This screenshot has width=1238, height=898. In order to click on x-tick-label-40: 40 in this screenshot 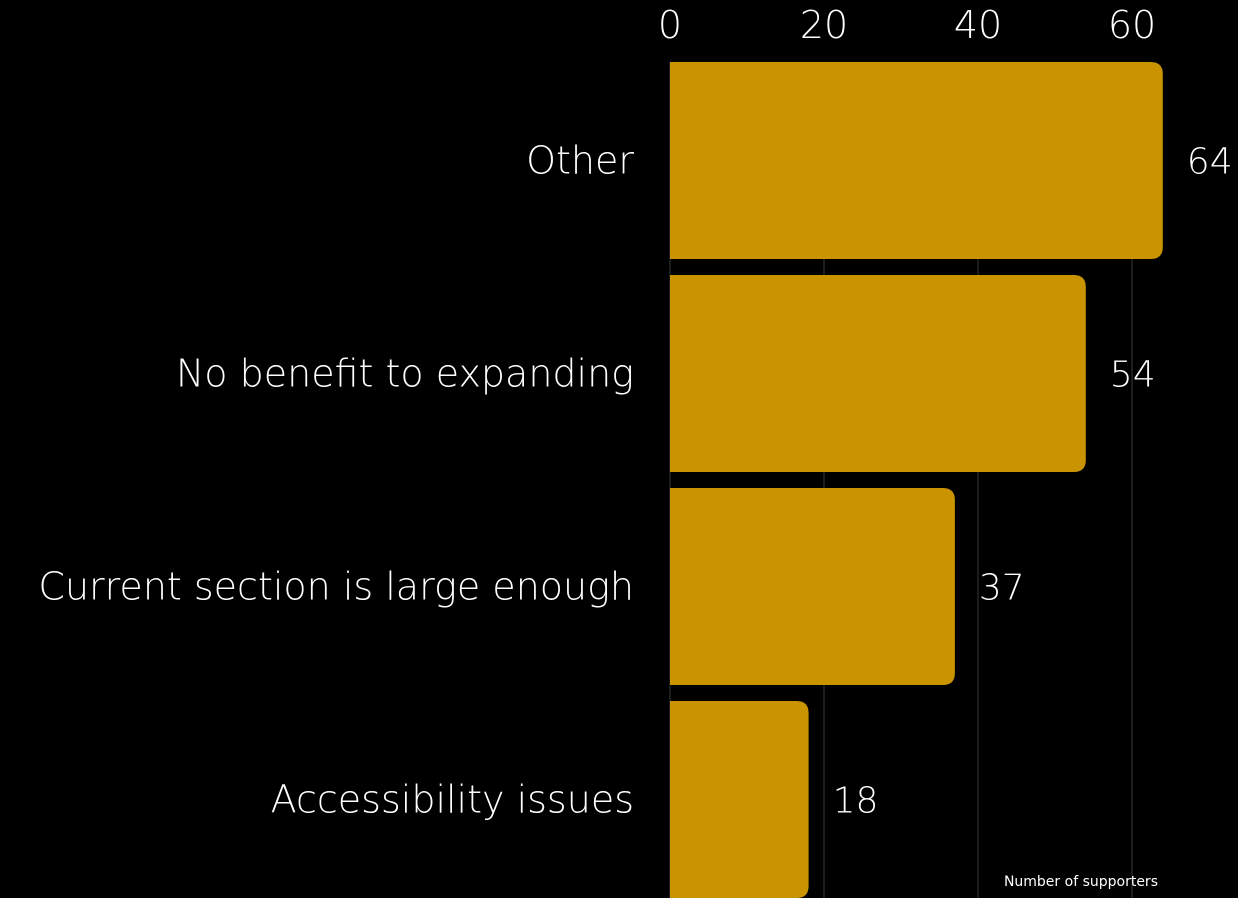, I will do `click(978, 25)`.